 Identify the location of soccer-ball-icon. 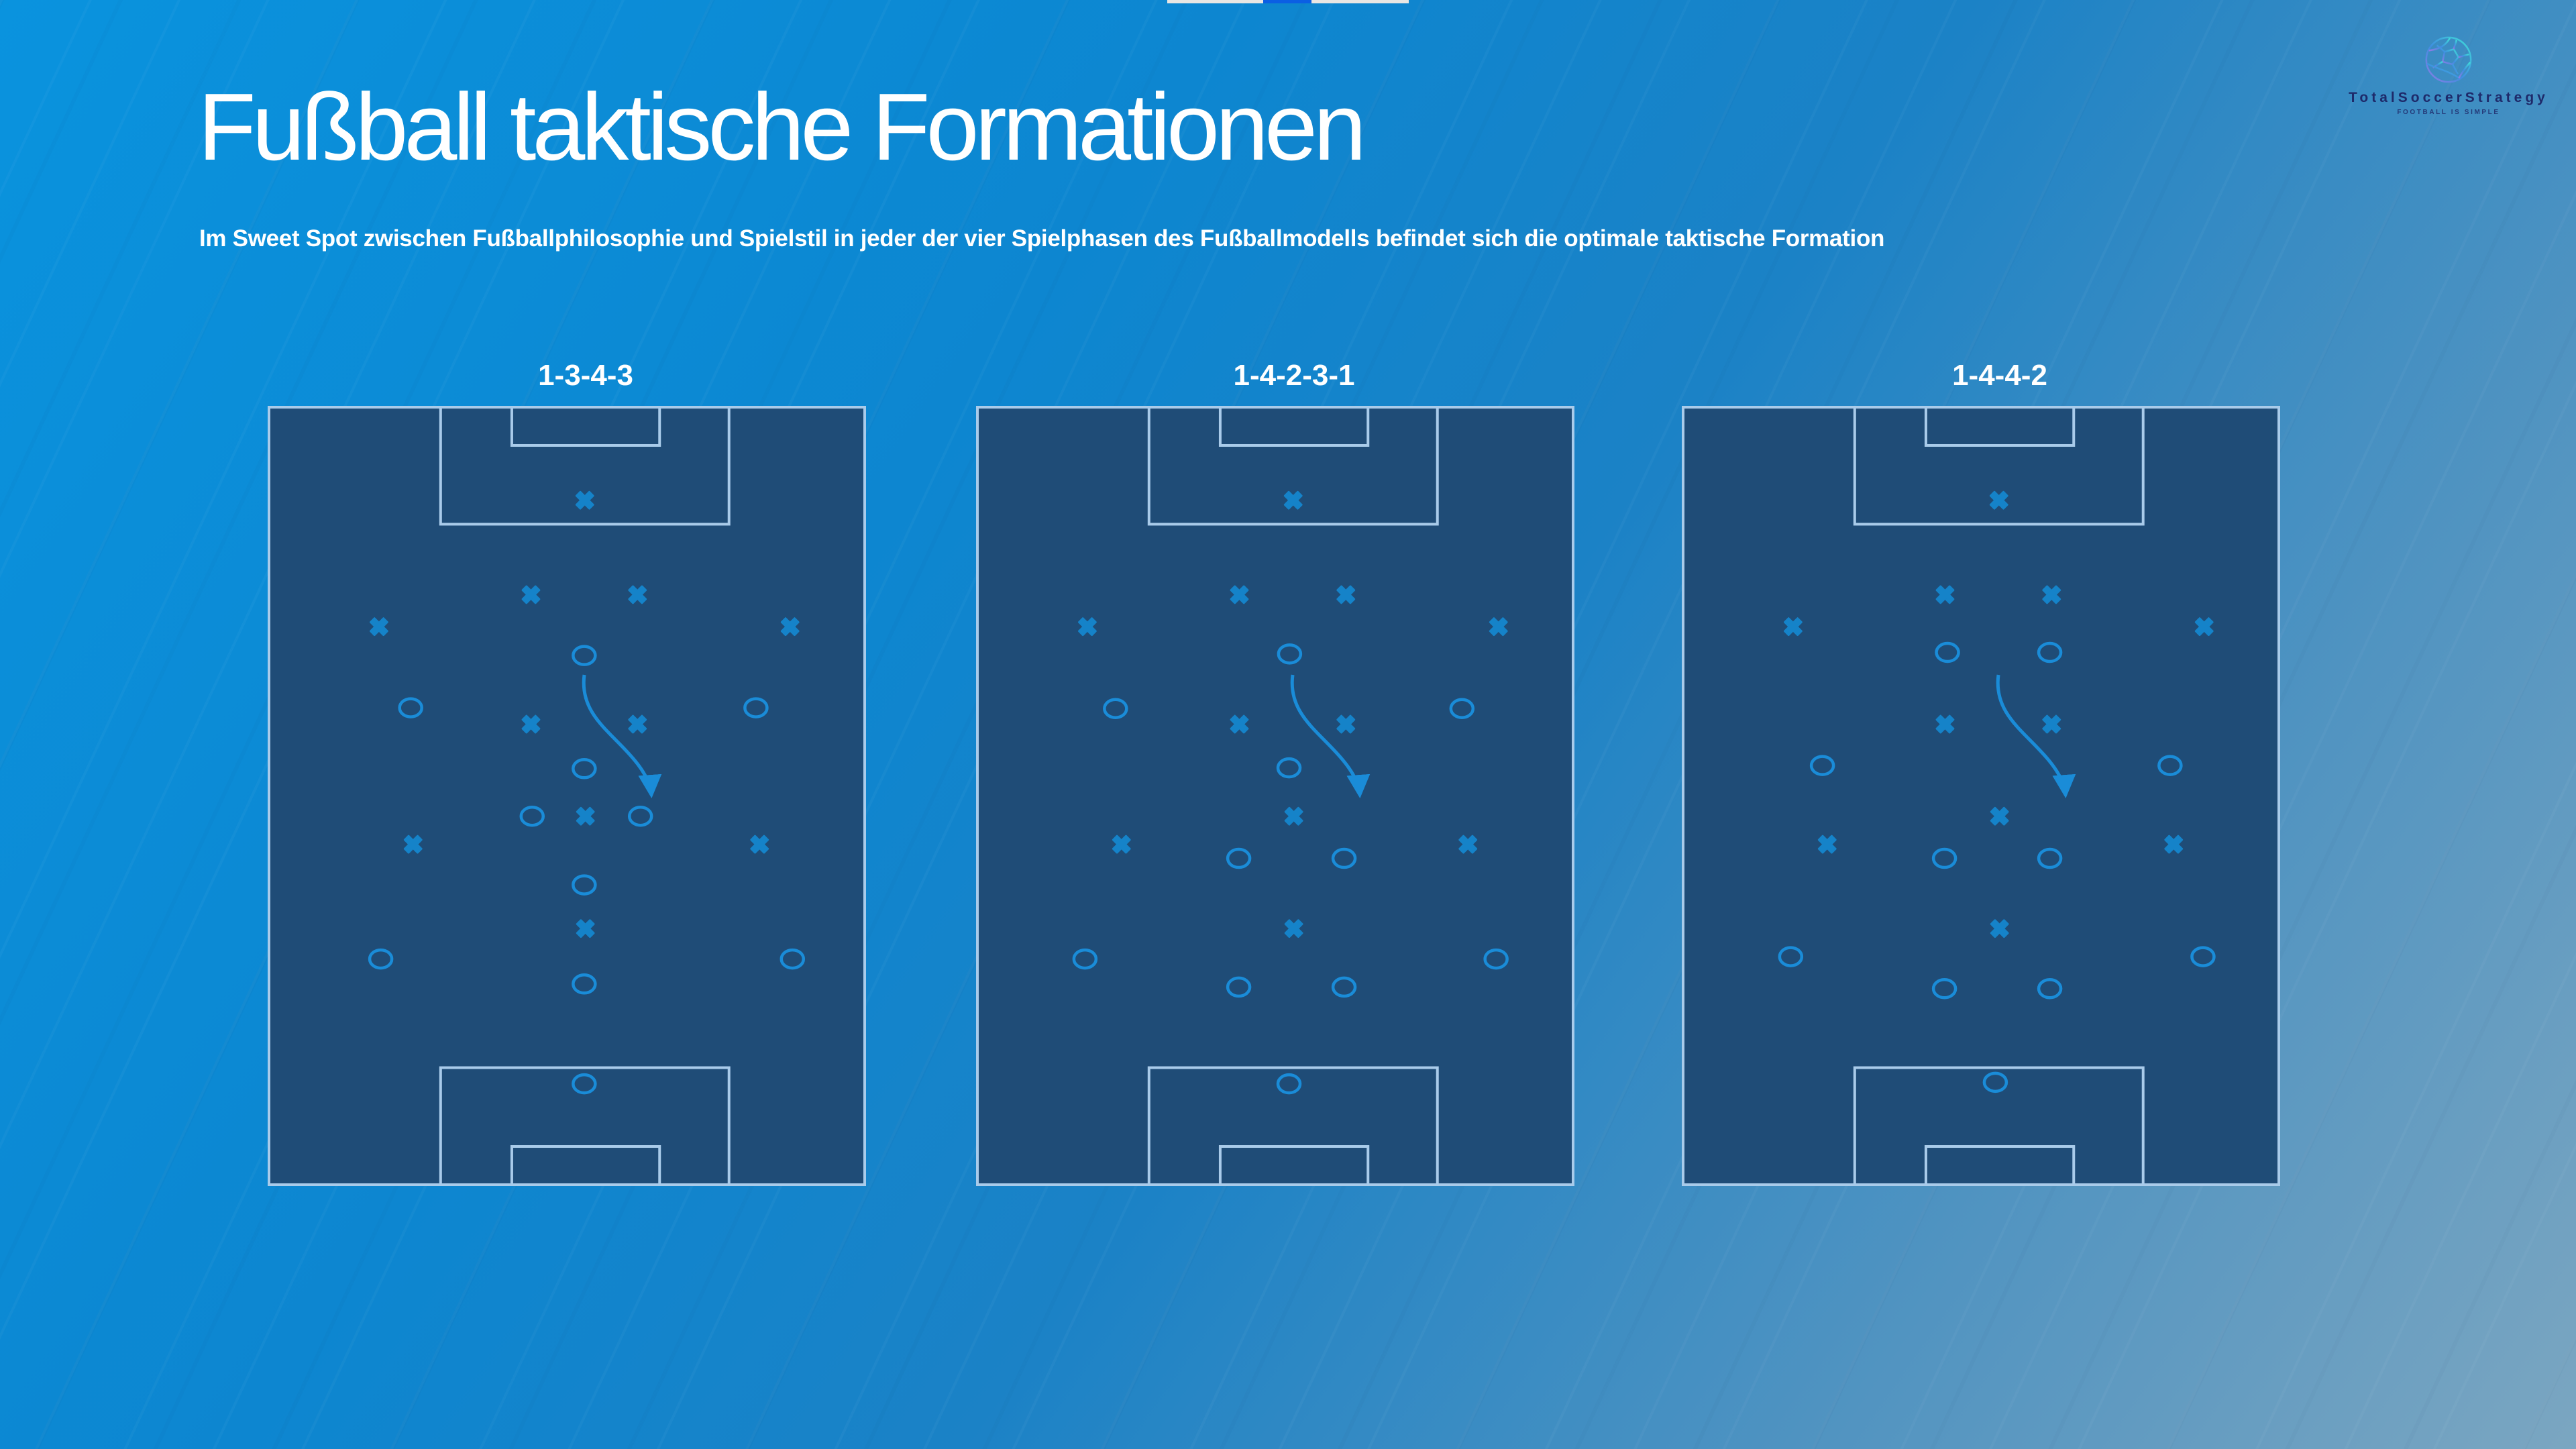
(2448, 59).